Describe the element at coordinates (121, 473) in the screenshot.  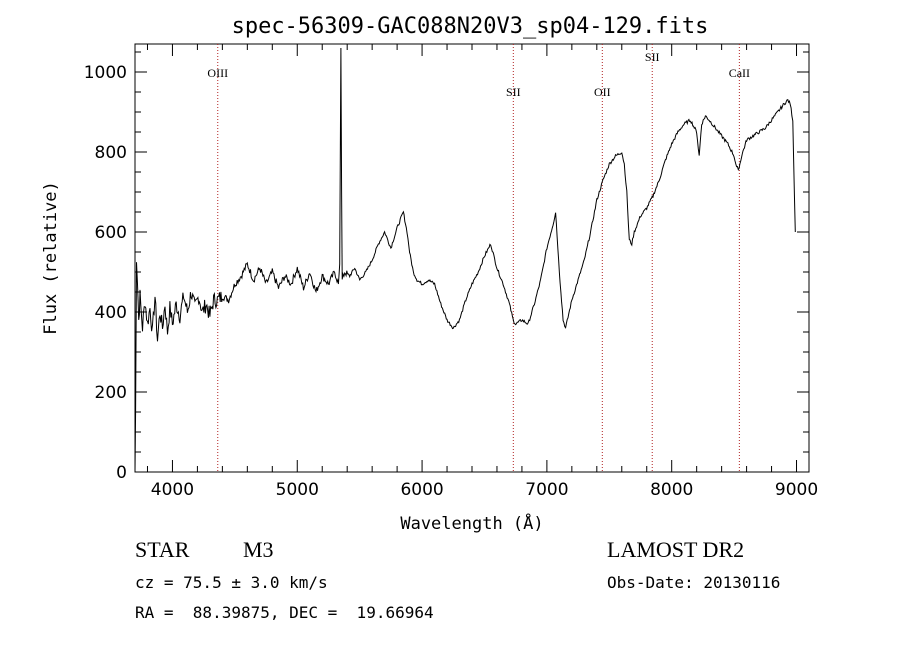
I see `y-tick-label: 0` at that location.